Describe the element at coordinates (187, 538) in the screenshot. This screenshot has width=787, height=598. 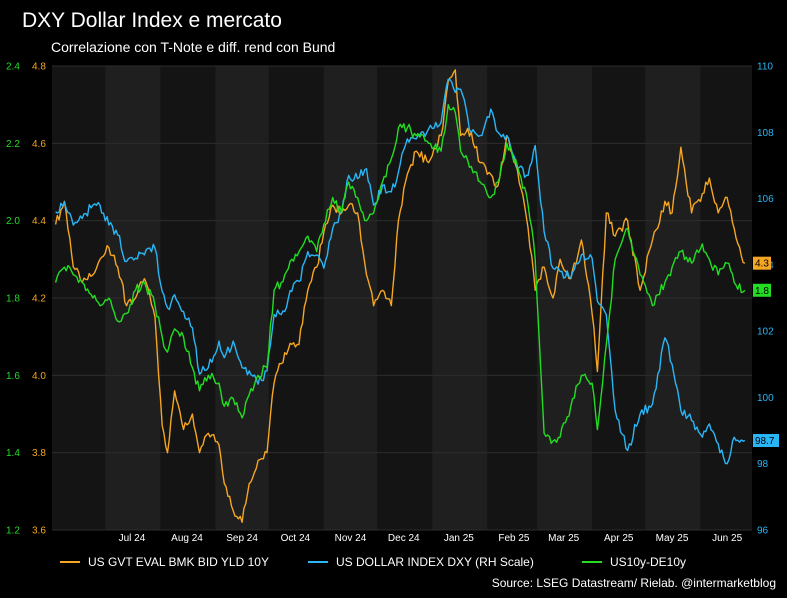
I see `x-tick-label: Aug 24` at that location.